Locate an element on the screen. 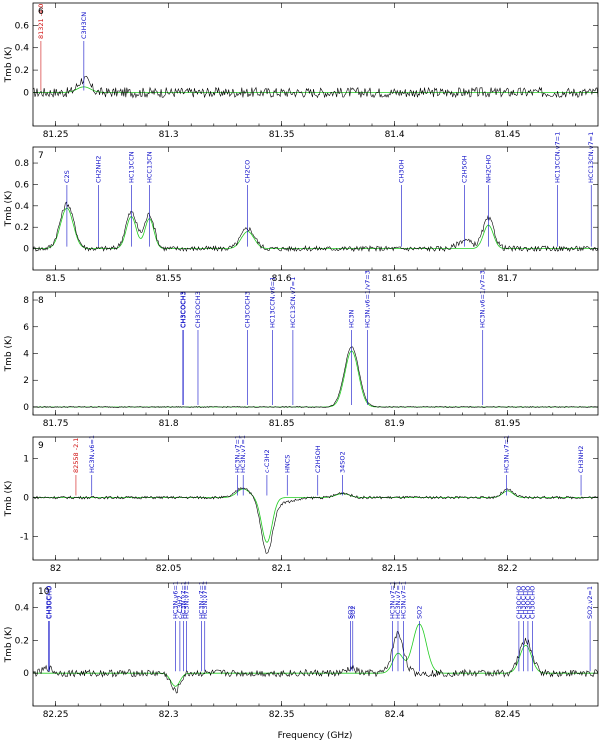  y-tick-label-6-3: 0.6 is located at coordinates (22, 26).